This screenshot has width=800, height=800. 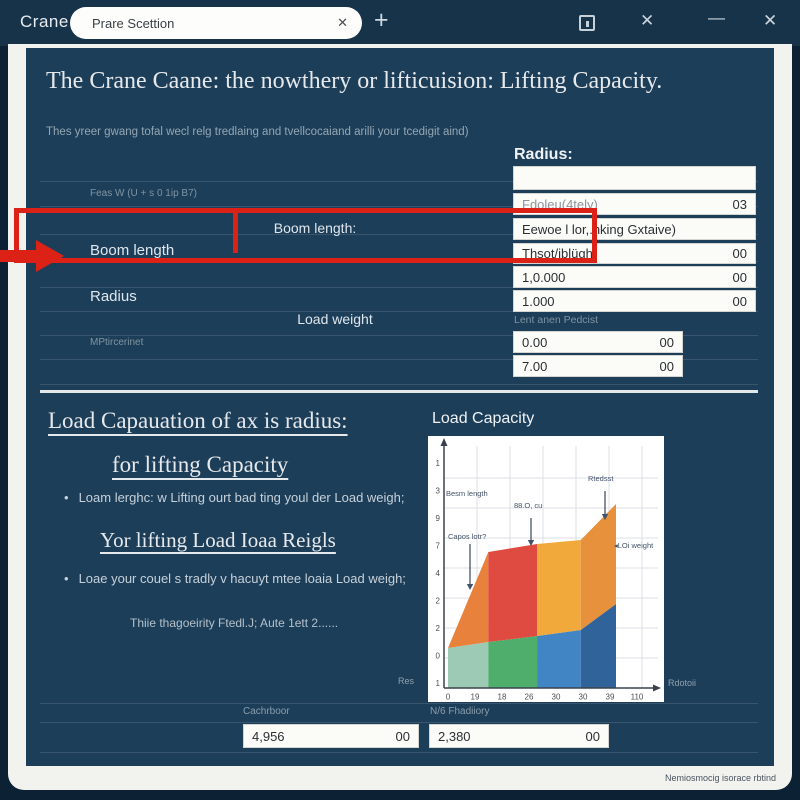 What do you see at coordinates (682, 683) in the screenshot?
I see `chart-right-axis-label: Rdotoii` at bounding box center [682, 683].